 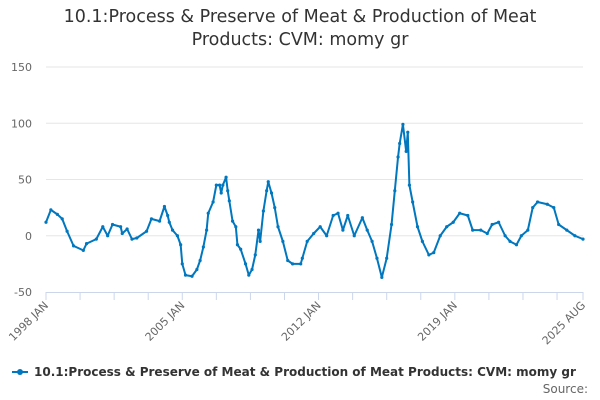 What do you see at coordinates (565, 389) in the screenshot?
I see `source-label: Source:` at bounding box center [565, 389].